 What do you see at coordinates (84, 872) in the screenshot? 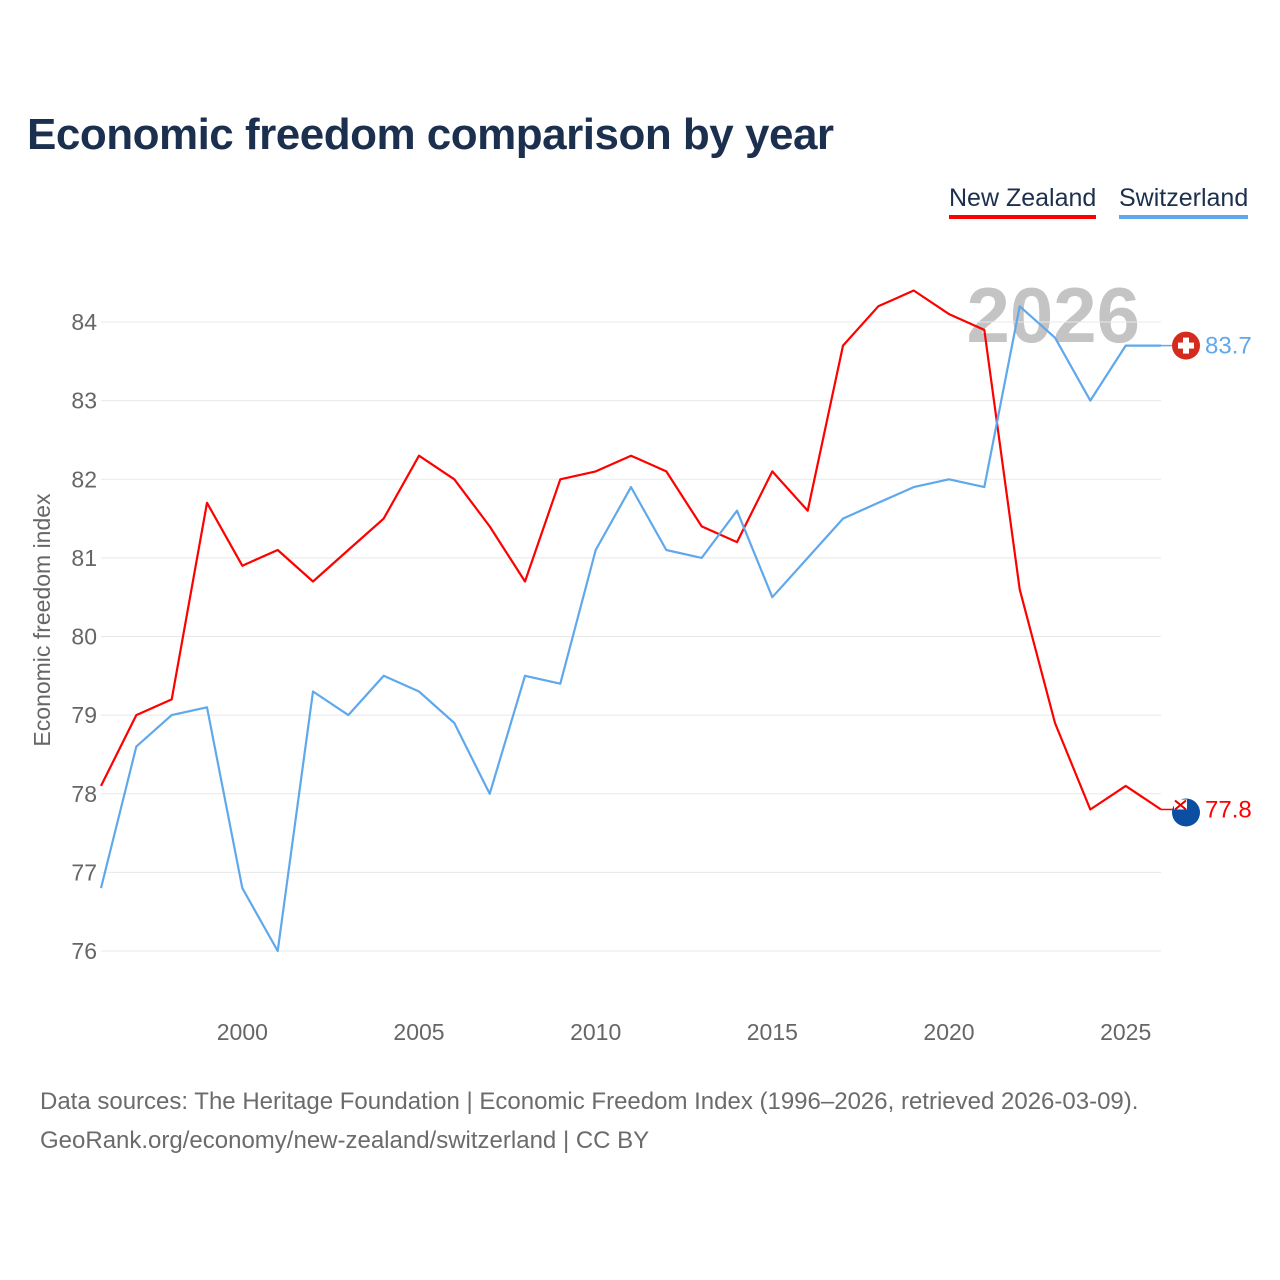
I see `y-tick-label: 77` at bounding box center [84, 872].